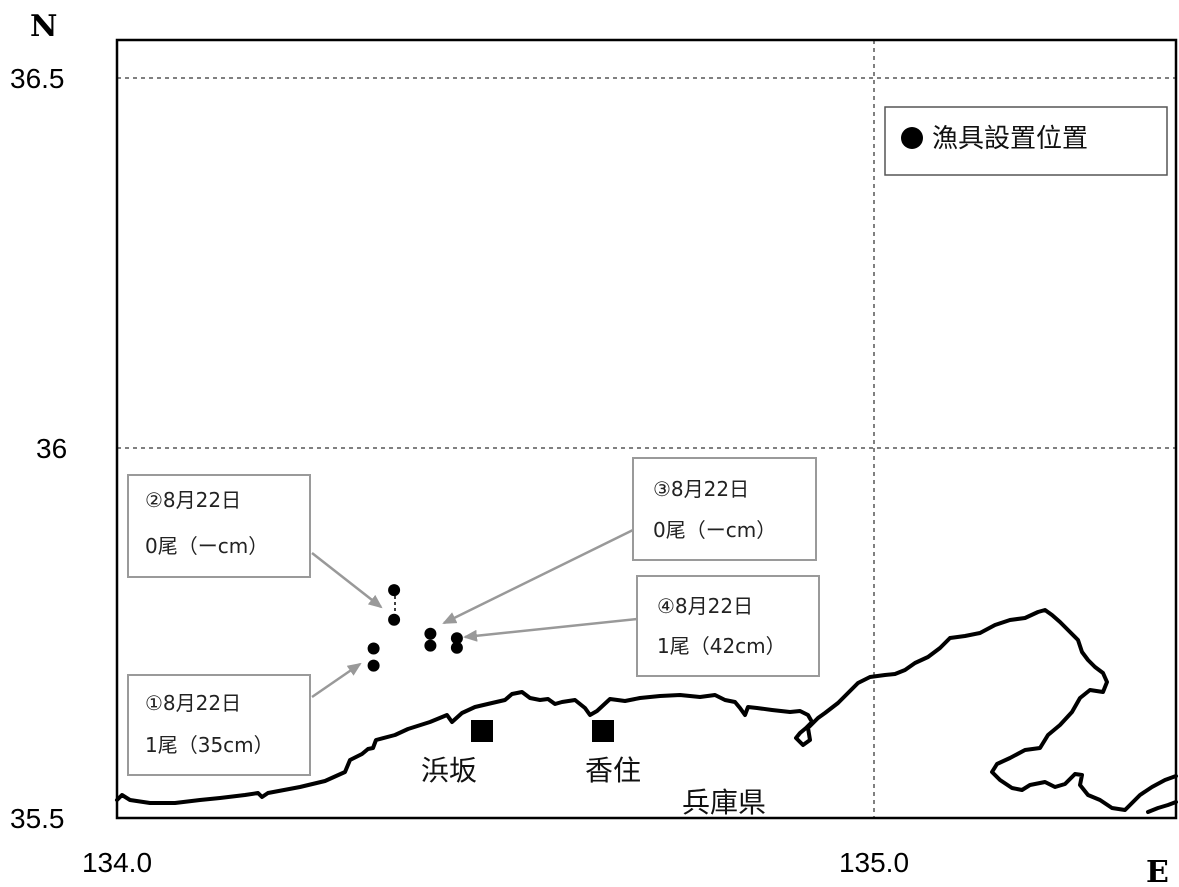  What do you see at coordinates (37, 78) in the screenshot?
I see `lat-tick-label: 36.5` at bounding box center [37, 78].